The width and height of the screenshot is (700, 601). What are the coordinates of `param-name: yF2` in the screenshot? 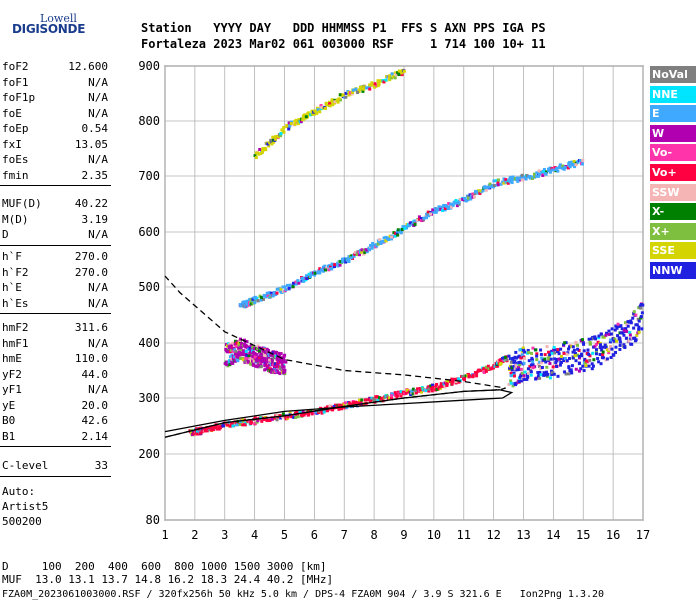 It's located at (12, 374).